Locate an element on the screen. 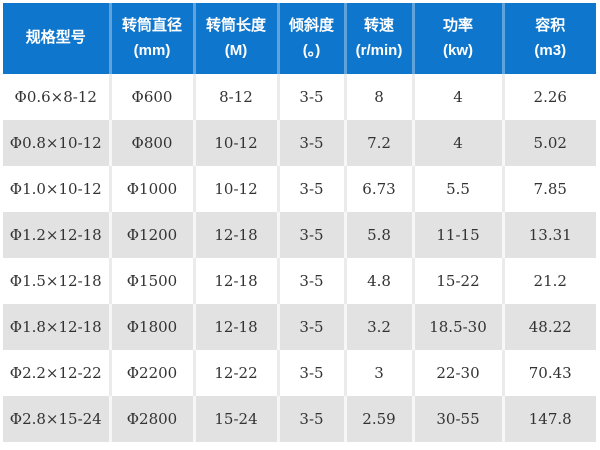  table-row: Φ0.8×10-12 Φ800 10-12 3-5 7.2 4 5.02 is located at coordinates (299, 143).